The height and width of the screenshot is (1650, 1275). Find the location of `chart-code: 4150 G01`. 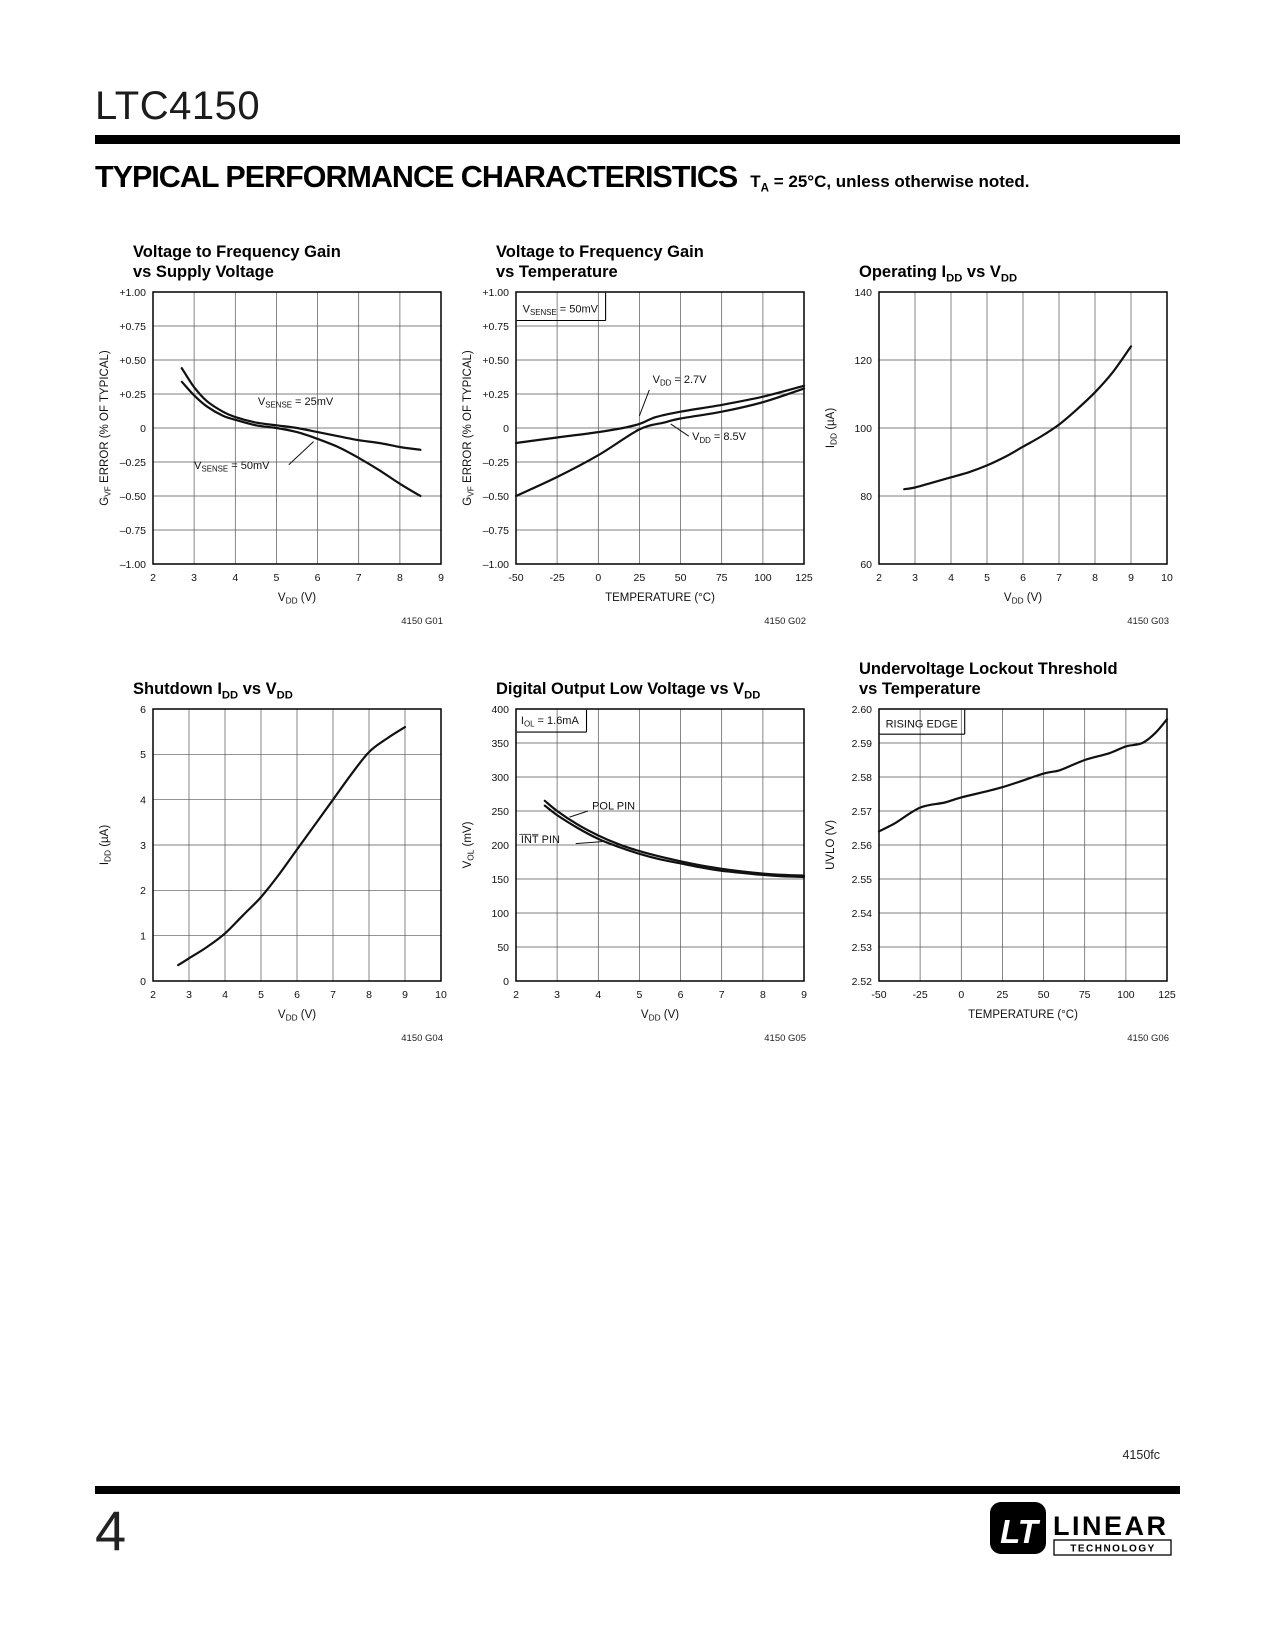

chart-code: 4150 G01 is located at coordinates (422, 621).